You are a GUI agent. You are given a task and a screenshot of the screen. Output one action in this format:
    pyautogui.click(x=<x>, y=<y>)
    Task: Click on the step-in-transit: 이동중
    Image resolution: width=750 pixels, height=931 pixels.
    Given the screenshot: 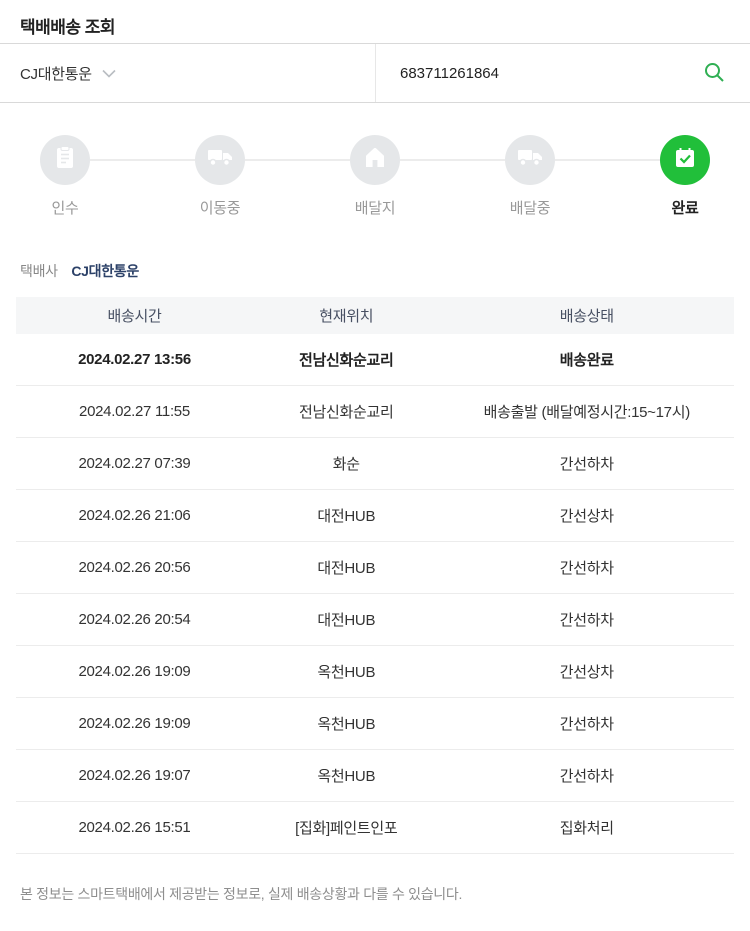 What is the action you would take?
    pyautogui.click(x=220, y=176)
    